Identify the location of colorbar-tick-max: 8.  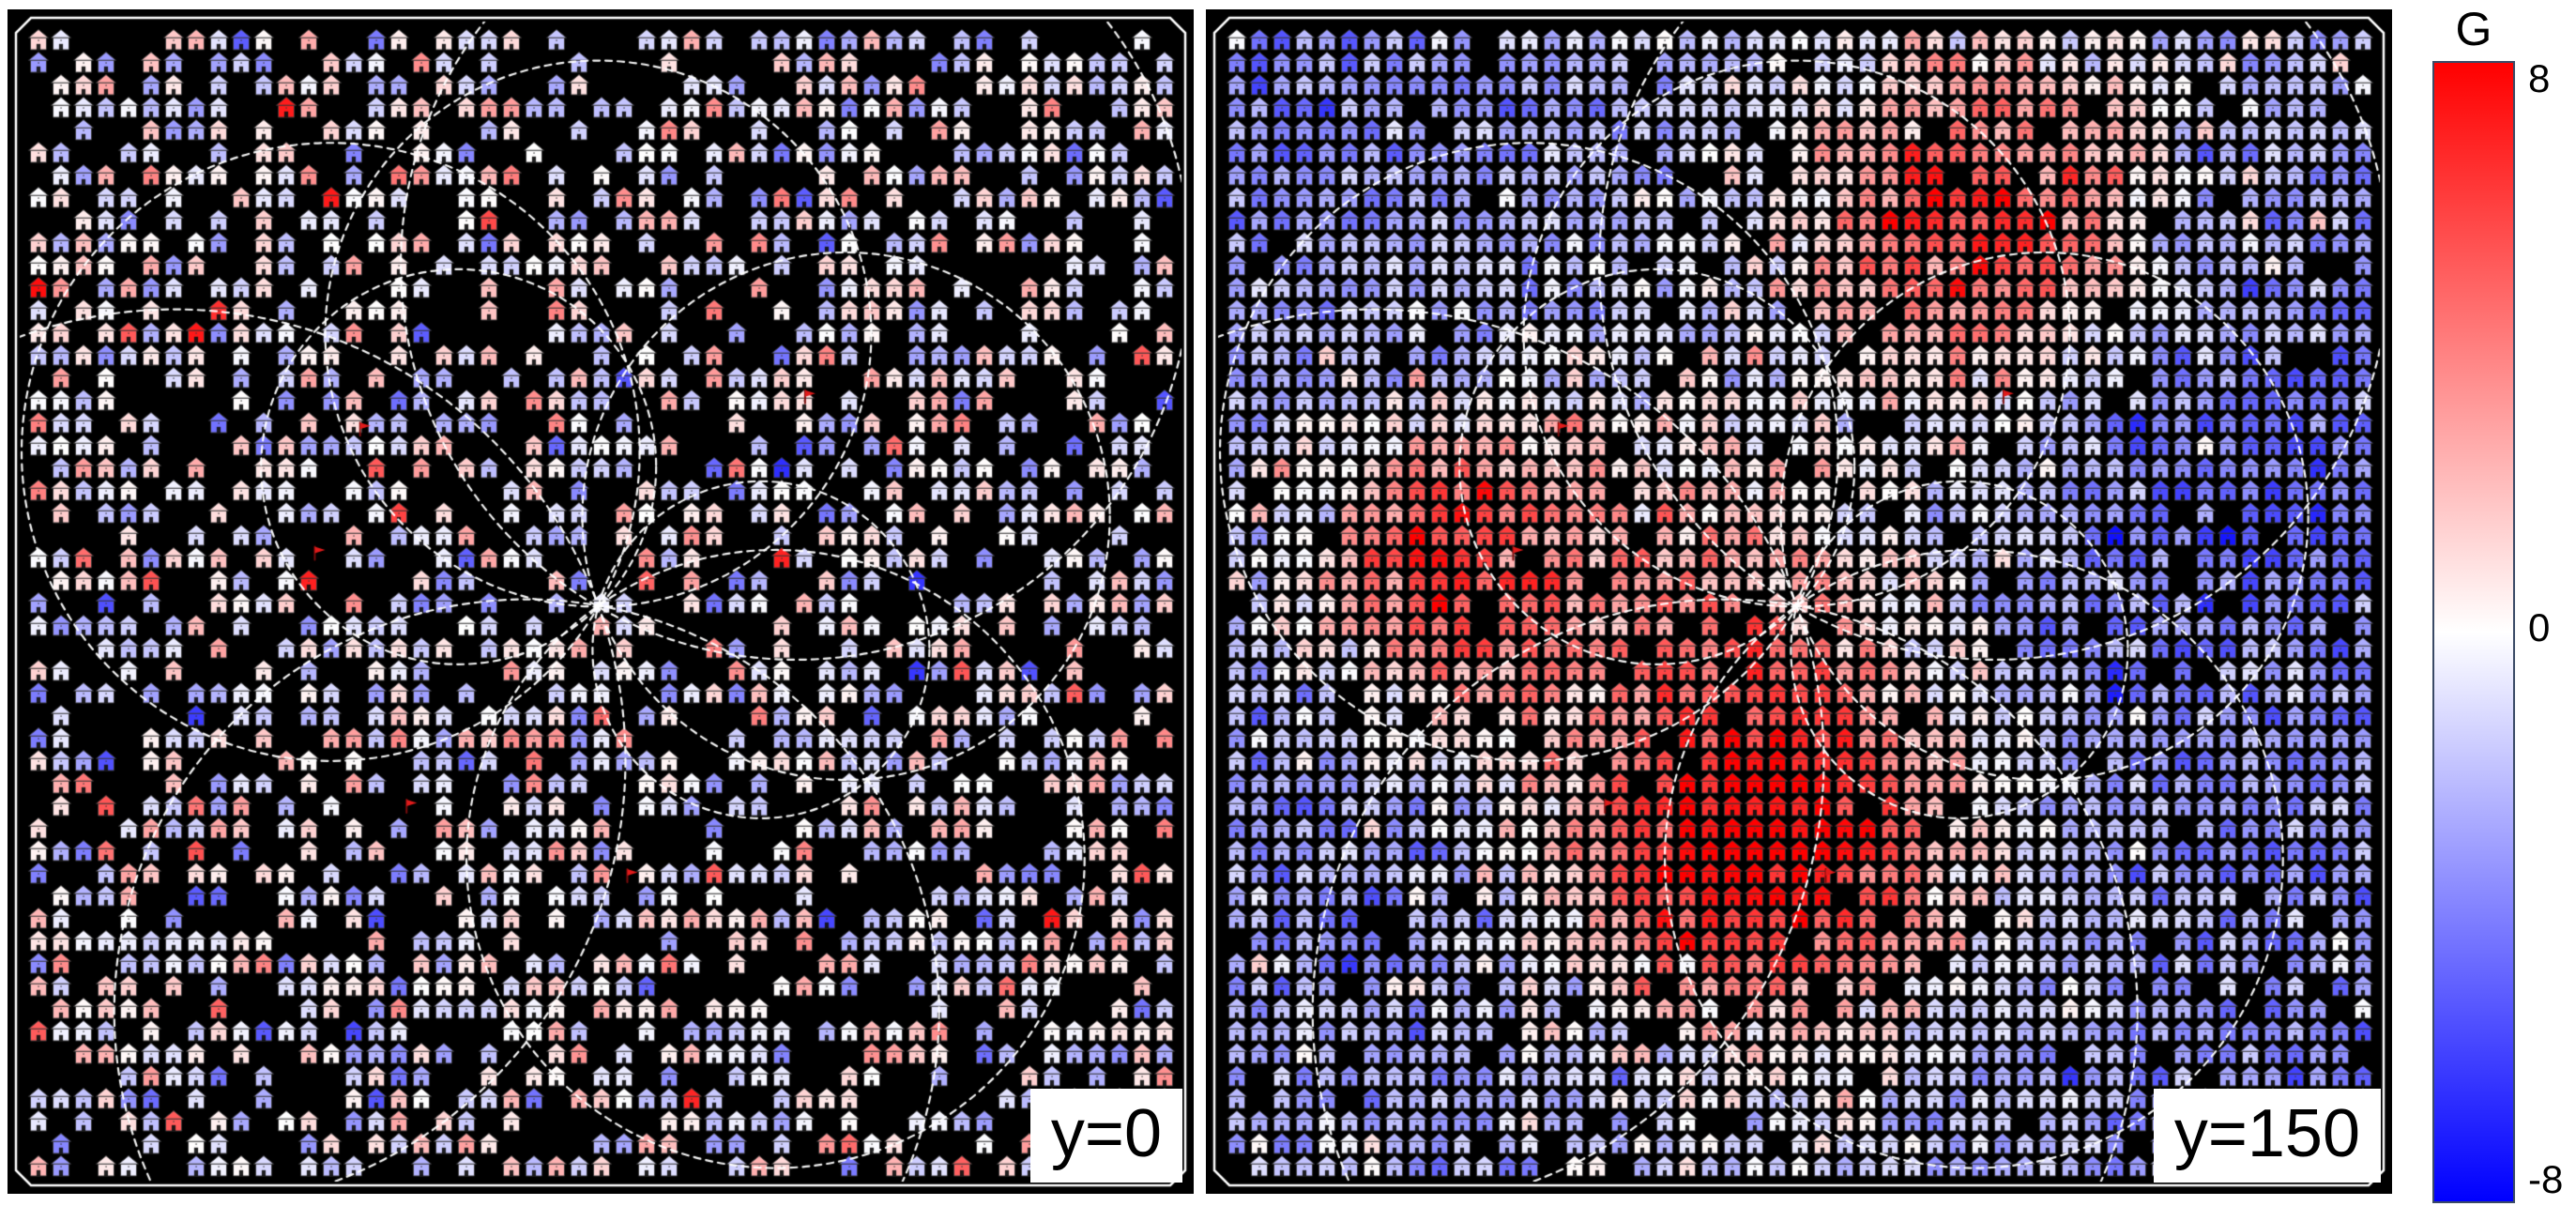
(2539, 78).